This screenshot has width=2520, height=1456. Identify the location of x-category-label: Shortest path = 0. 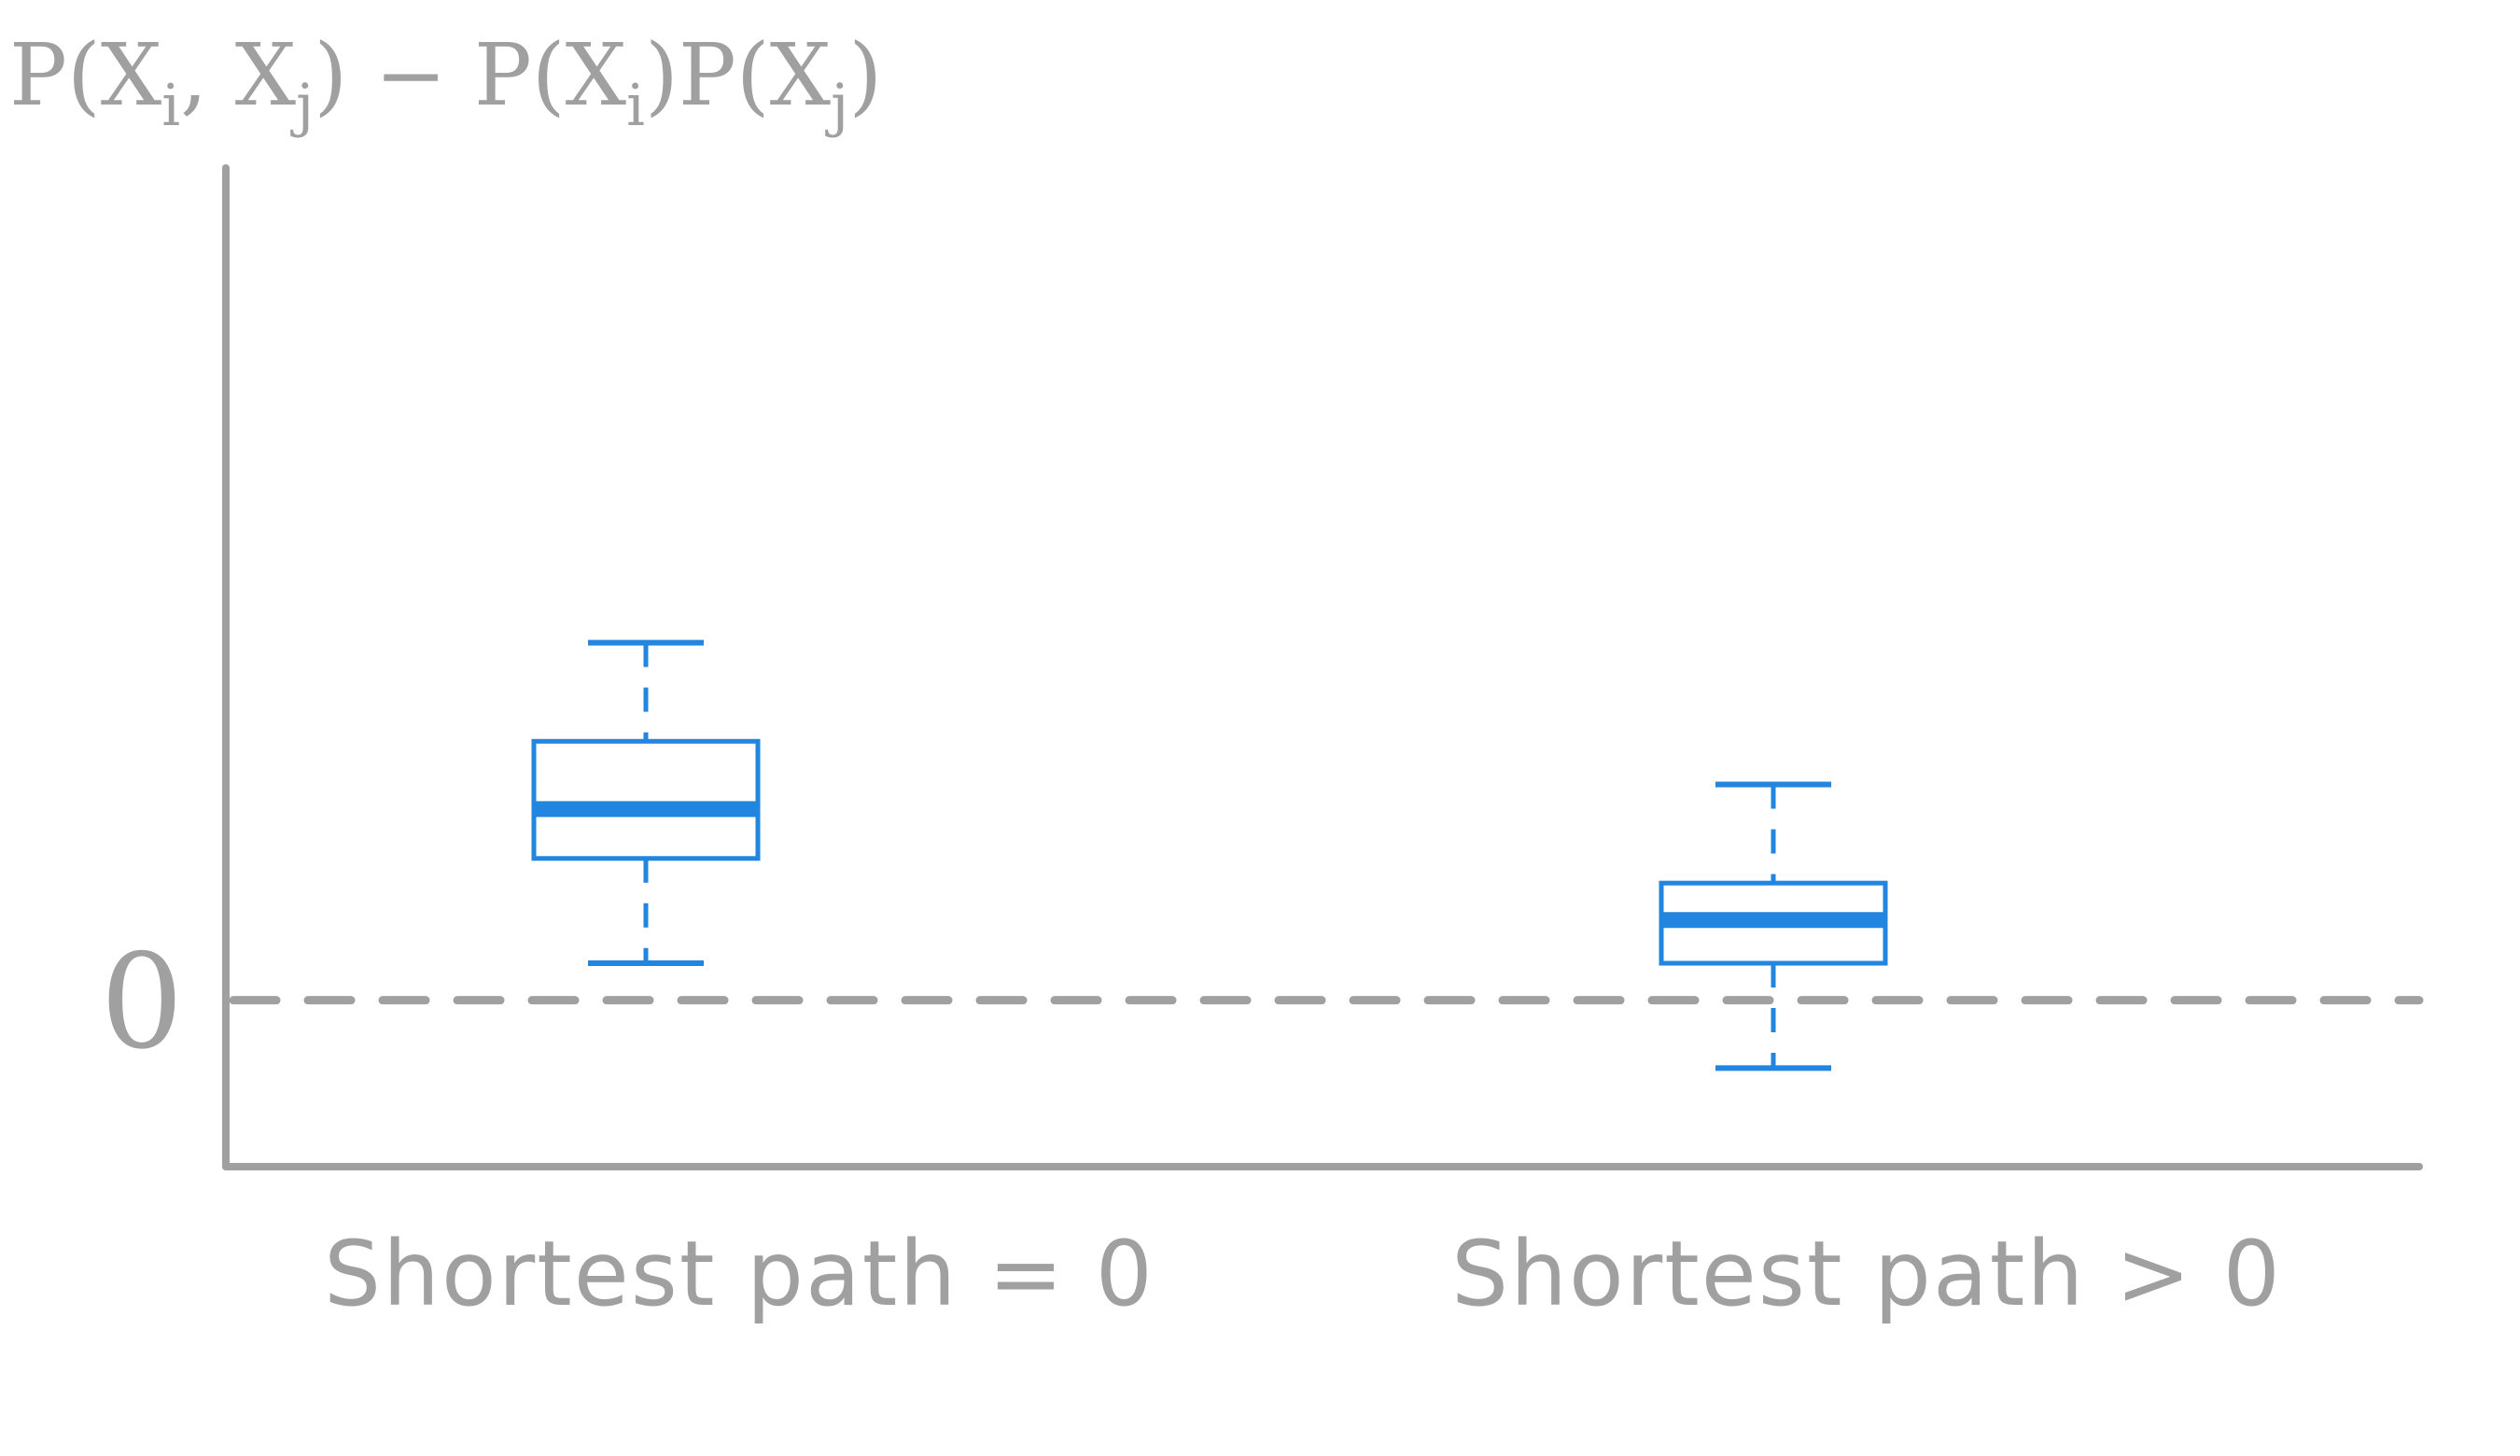
(739, 1274).